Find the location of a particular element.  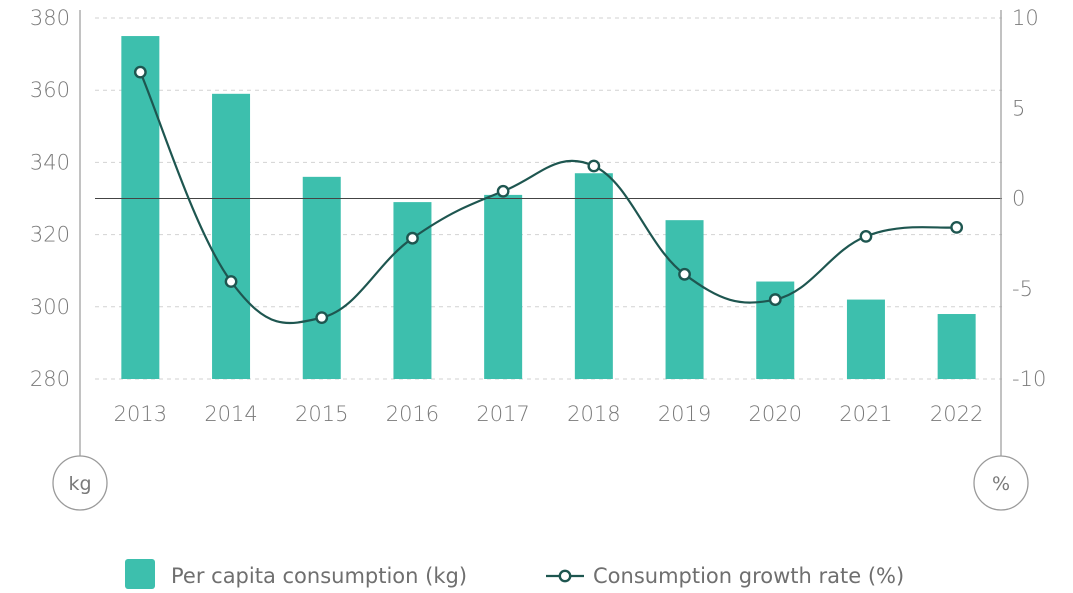

left-tick-label: 300 is located at coordinates (50, 307).